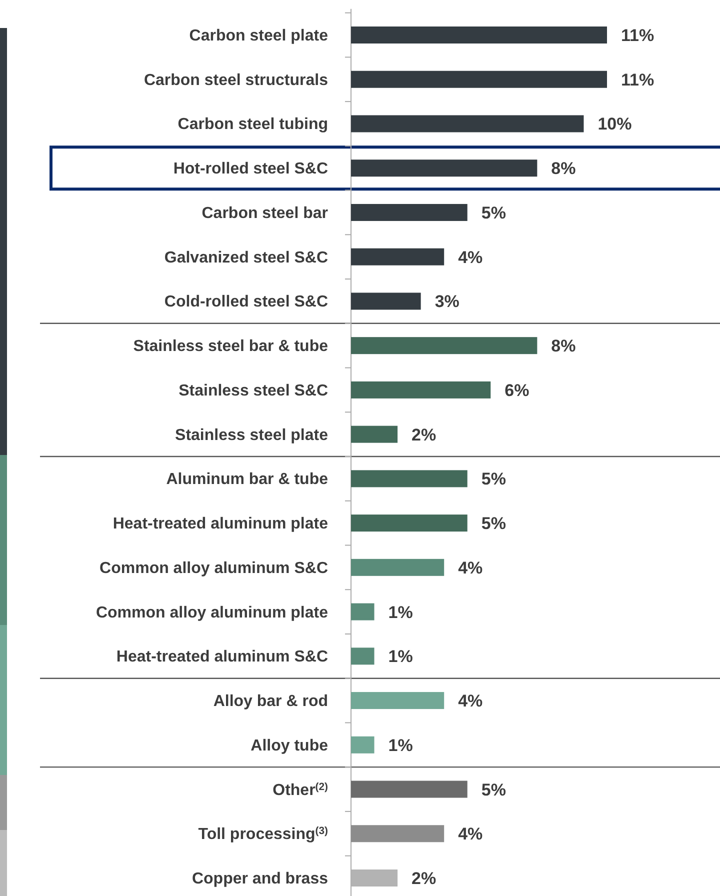 Image resolution: width=720 pixels, height=896 pixels. Describe the element at coordinates (289, 745) in the screenshot. I see `y-tick-label: Alloy tube` at that location.